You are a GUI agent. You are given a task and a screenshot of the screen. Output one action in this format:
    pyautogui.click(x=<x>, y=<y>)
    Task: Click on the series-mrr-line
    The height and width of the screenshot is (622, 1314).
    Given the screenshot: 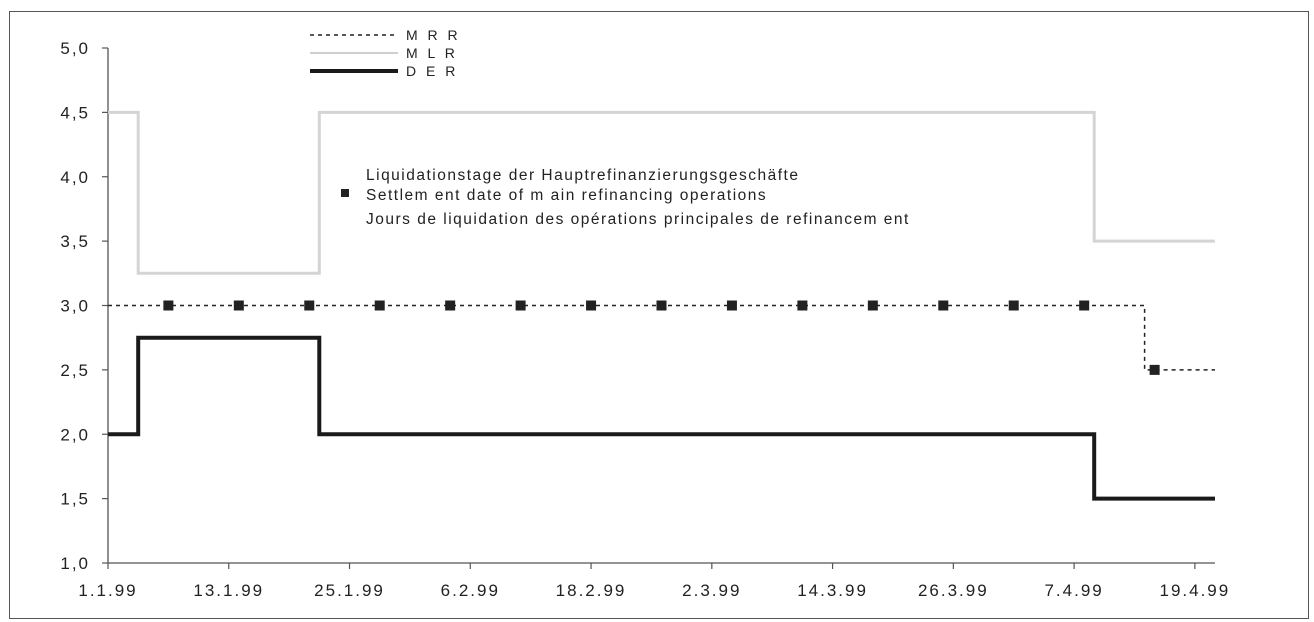 What is the action you would take?
    pyautogui.click(x=661, y=337)
    